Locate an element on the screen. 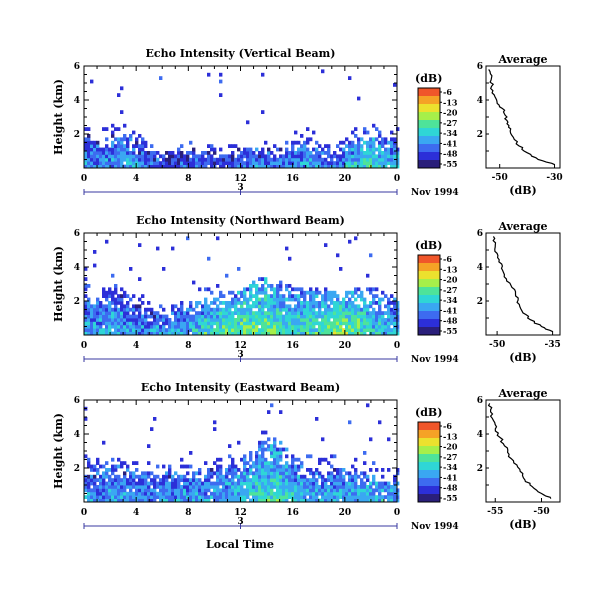 This screenshot has height=598, width=615. average-x-tick-label: -30 is located at coordinates (554, 178).